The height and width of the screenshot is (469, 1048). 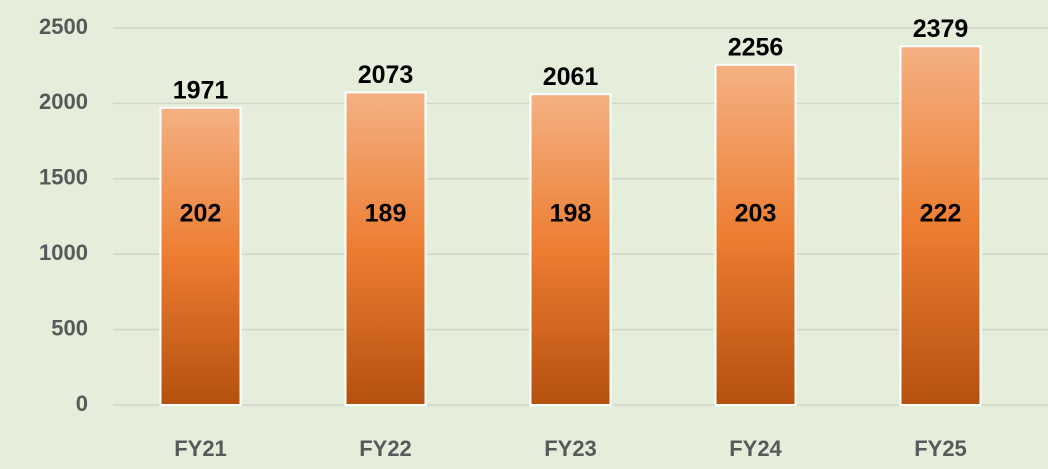 What do you see at coordinates (755, 448) in the screenshot?
I see `x-tick-label: FY24` at bounding box center [755, 448].